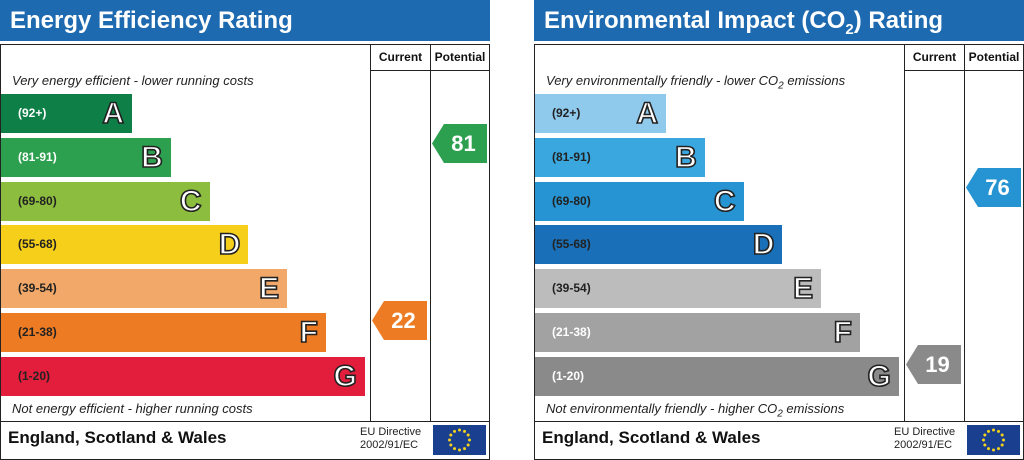 This screenshot has height=460, width=1024. What do you see at coordinates (66, 113) in the screenshot?
I see `band-a: (92+) A` at bounding box center [66, 113].